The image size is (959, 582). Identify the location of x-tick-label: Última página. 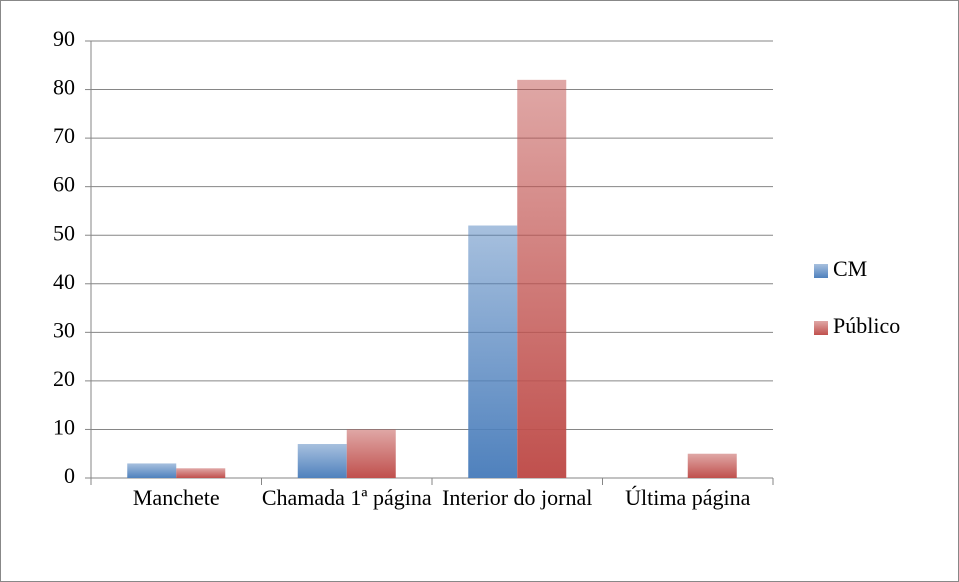
(688, 497).